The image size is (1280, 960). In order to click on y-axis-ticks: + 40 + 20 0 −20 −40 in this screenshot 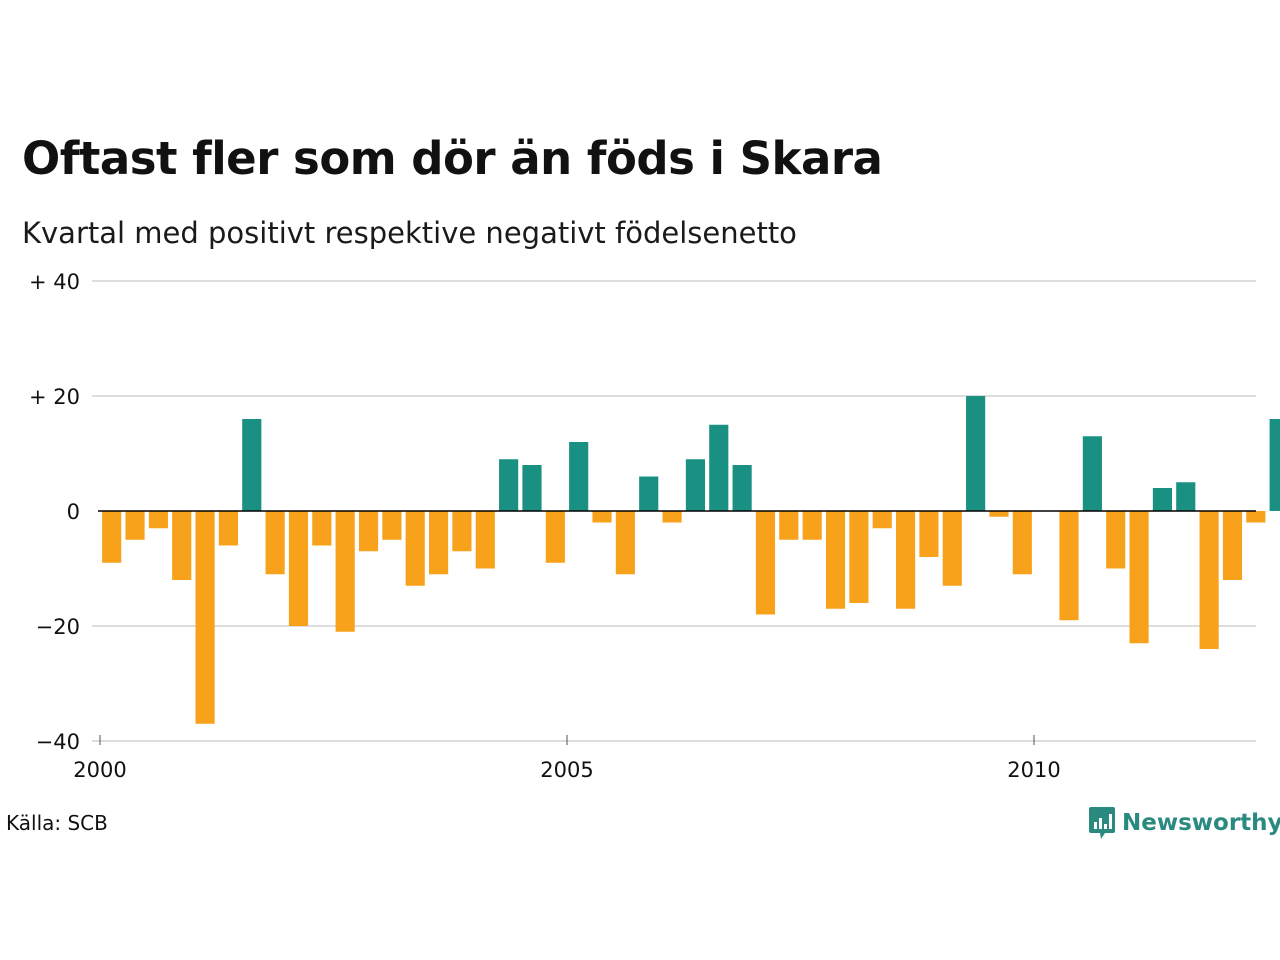, I will do `click(54, 512)`.